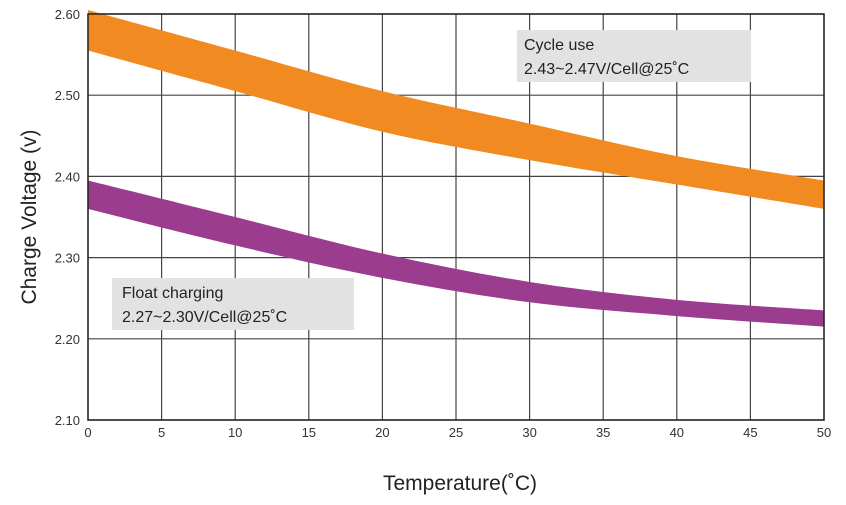  I want to click on x-tick-45: 45, so click(750, 432).